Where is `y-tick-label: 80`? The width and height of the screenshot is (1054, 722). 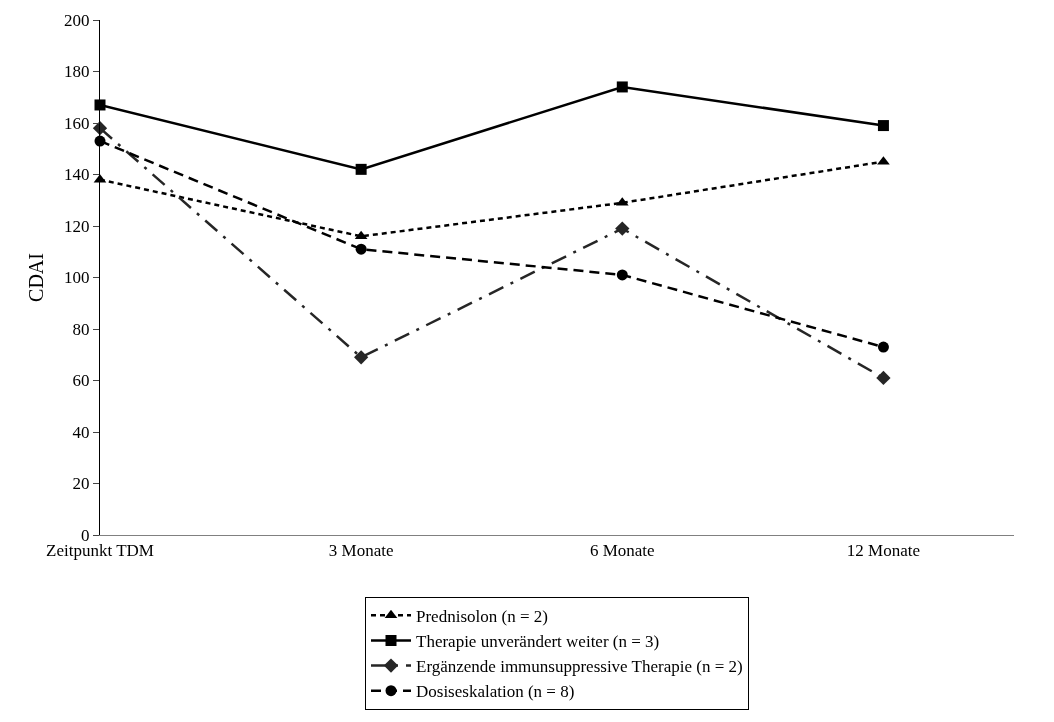 y-tick-label: 80 is located at coordinates (81, 329).